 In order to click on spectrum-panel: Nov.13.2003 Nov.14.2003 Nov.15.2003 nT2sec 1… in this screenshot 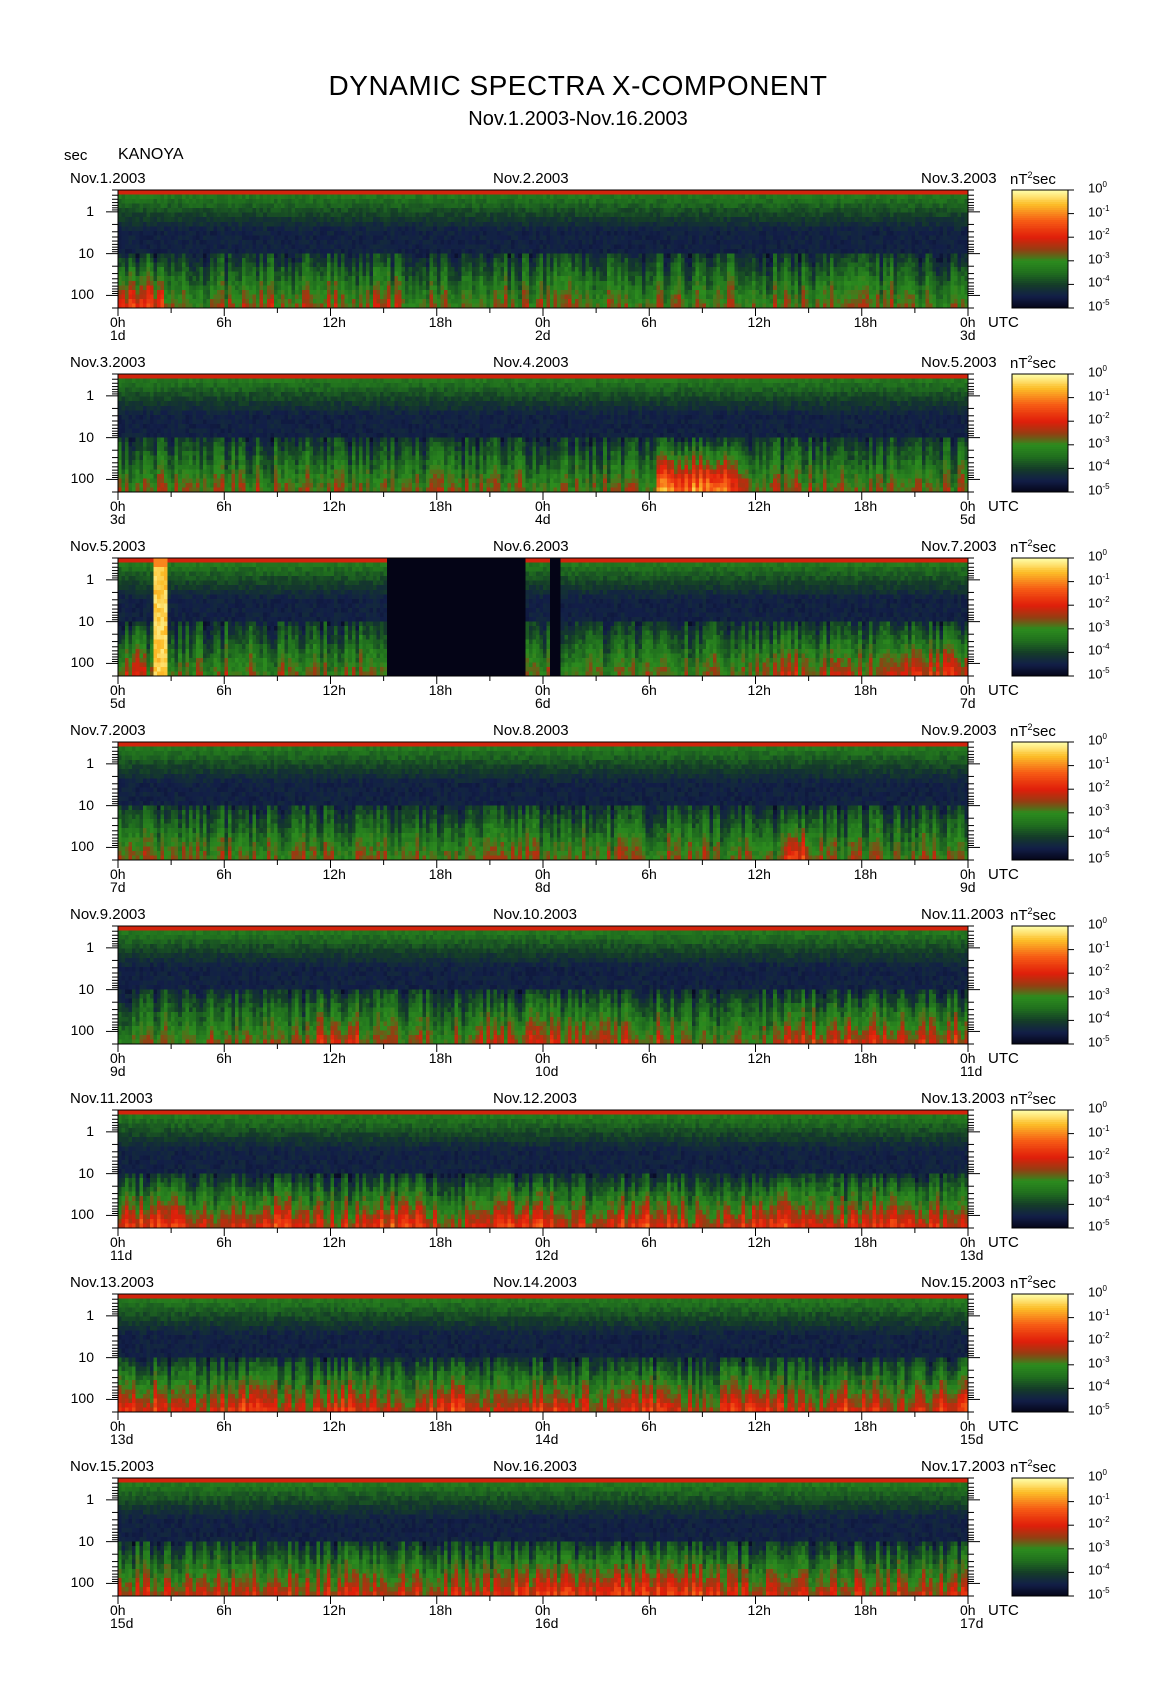, I will do `click(578, 1376)`.